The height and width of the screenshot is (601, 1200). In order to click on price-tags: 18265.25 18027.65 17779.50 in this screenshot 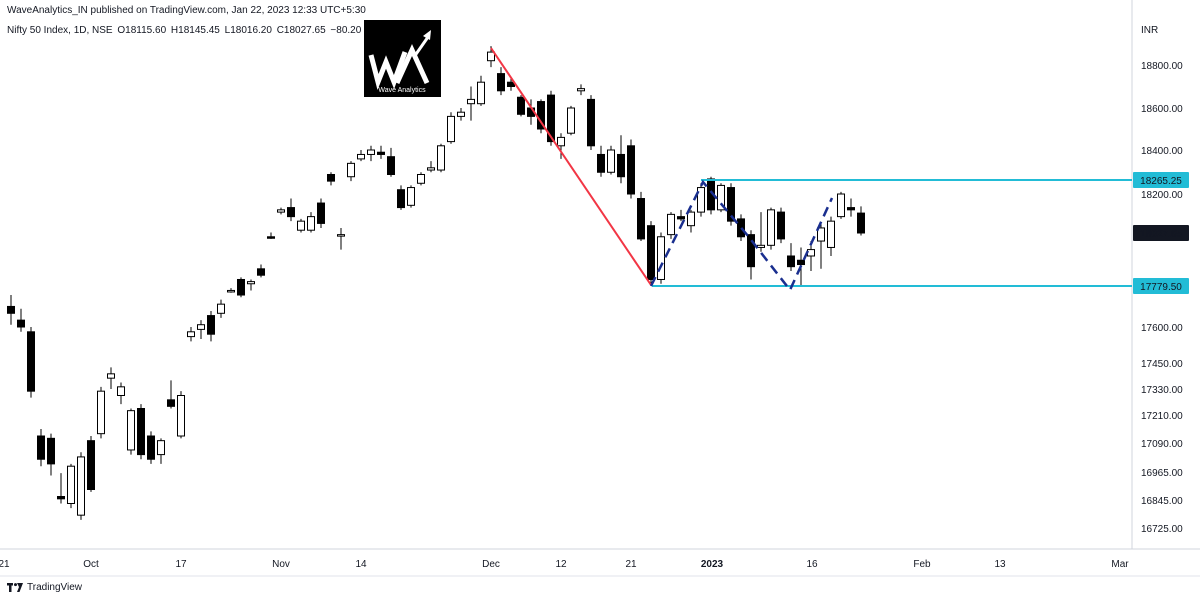, I will do `click(1161, 233)`.